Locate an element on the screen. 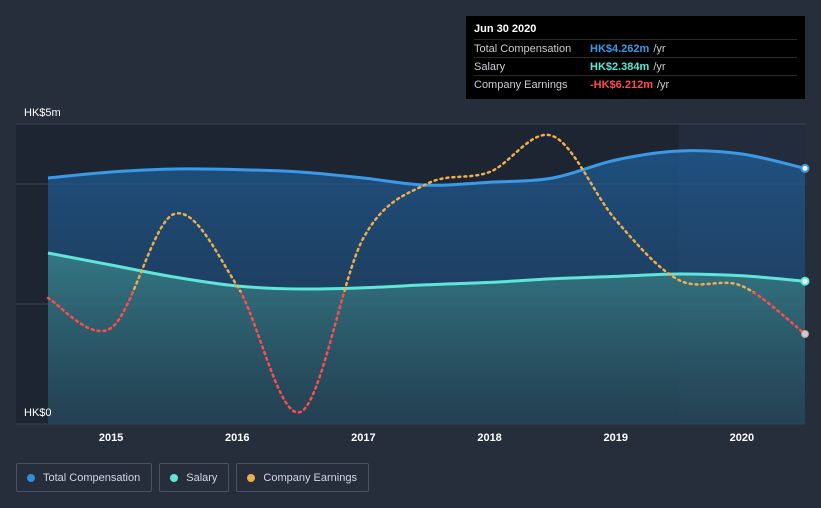 This screenshot has width=821, height=508. y-axis-top-label: HK$5m is located at coordinates (42, 113).